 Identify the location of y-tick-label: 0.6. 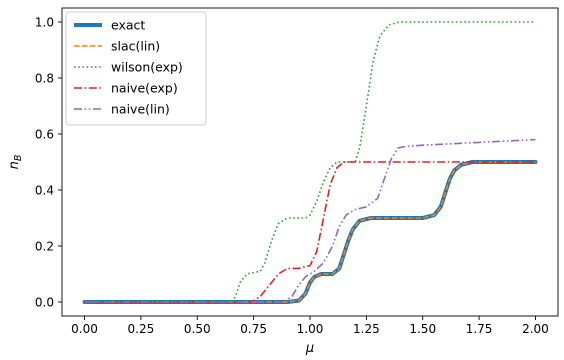
(44, 134).